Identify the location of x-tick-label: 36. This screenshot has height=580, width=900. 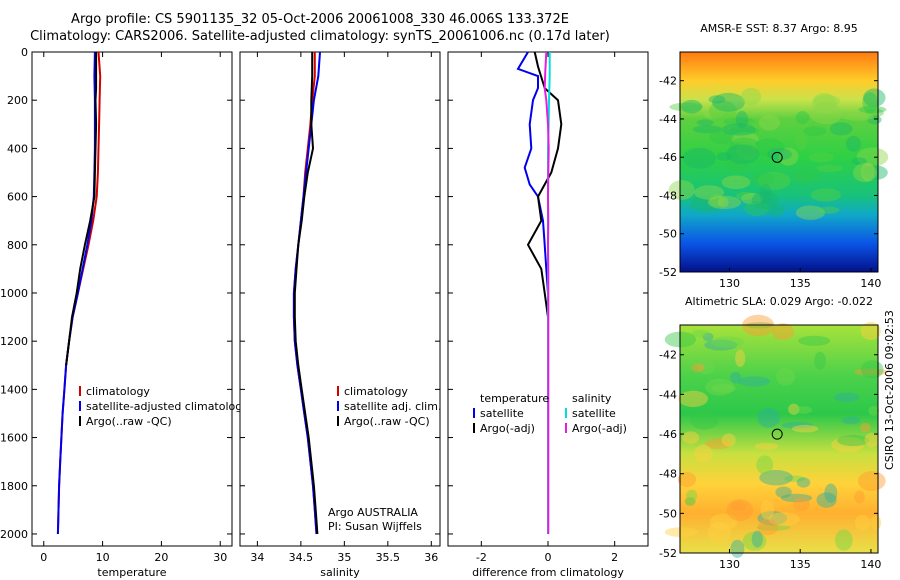
(431, 557).